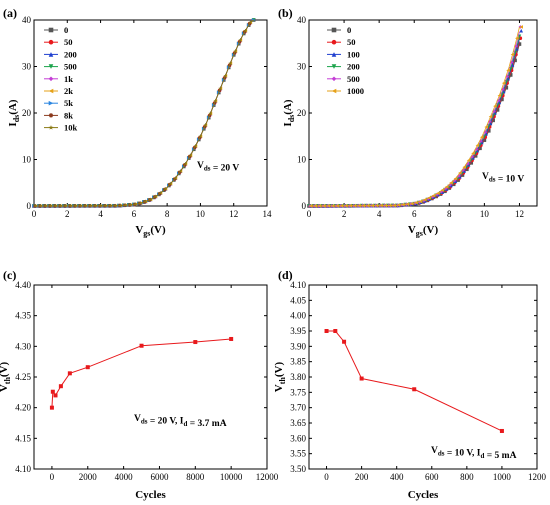 The height and width of the screenshot is (505, 550). Describe the element at coordinates (298, 469) in the screenshot. I see `y-tick-label: 3.50` at that location.